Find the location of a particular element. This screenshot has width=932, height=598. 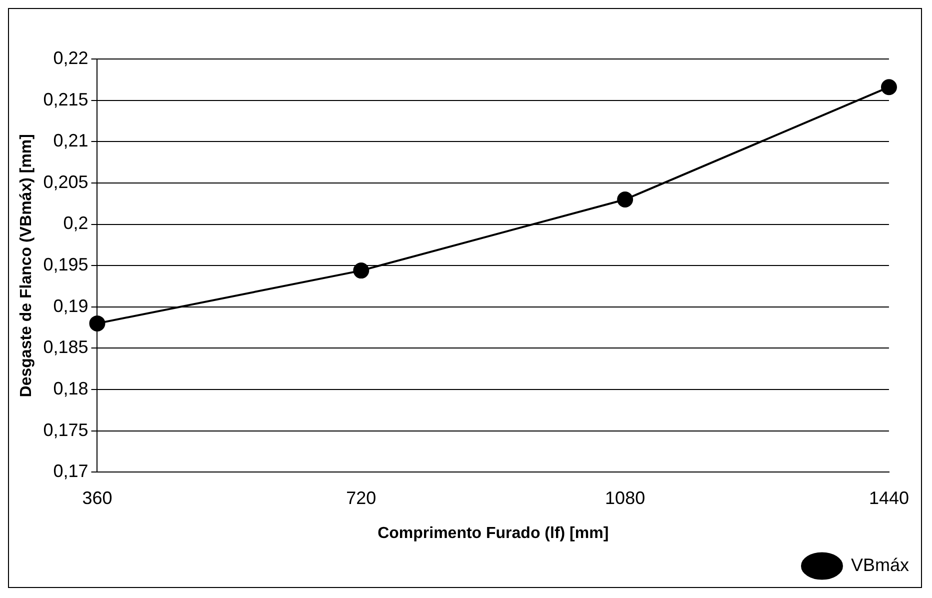

y-tick-label: 0,18 is located at coordinates (70, 388).